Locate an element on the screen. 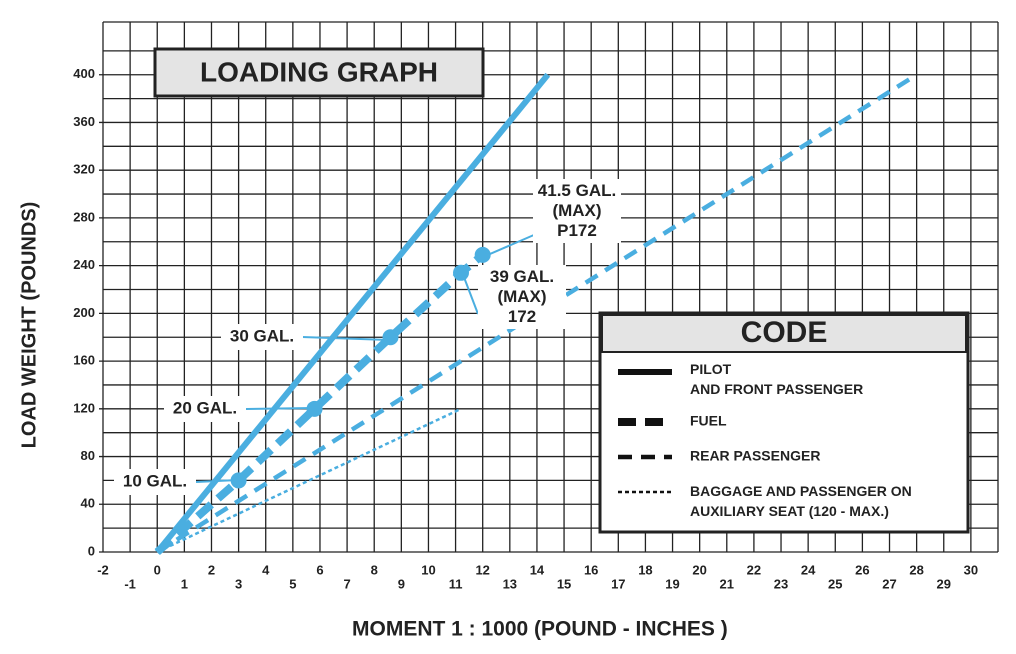 The image size is (1016, 654). x-tick-label: 0 is located at coordinates (157, 569).